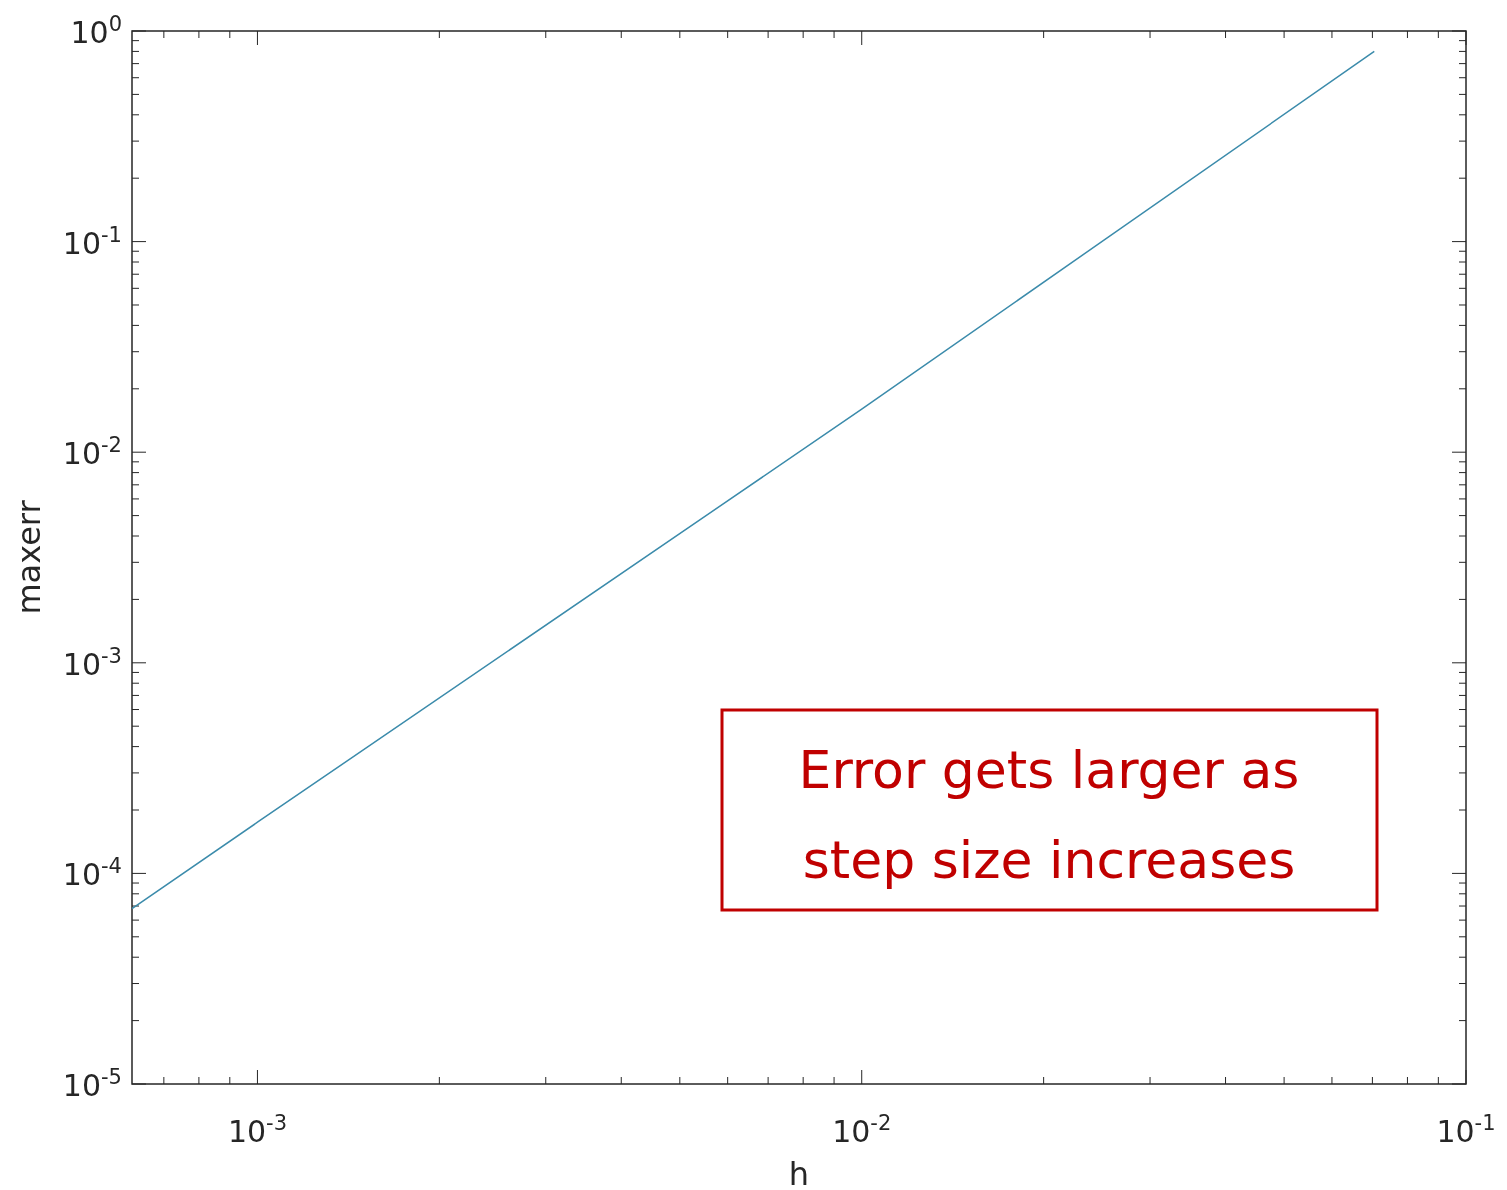  I want to click on y-tick-label: 10$^{-4}$, so click(92, 873).